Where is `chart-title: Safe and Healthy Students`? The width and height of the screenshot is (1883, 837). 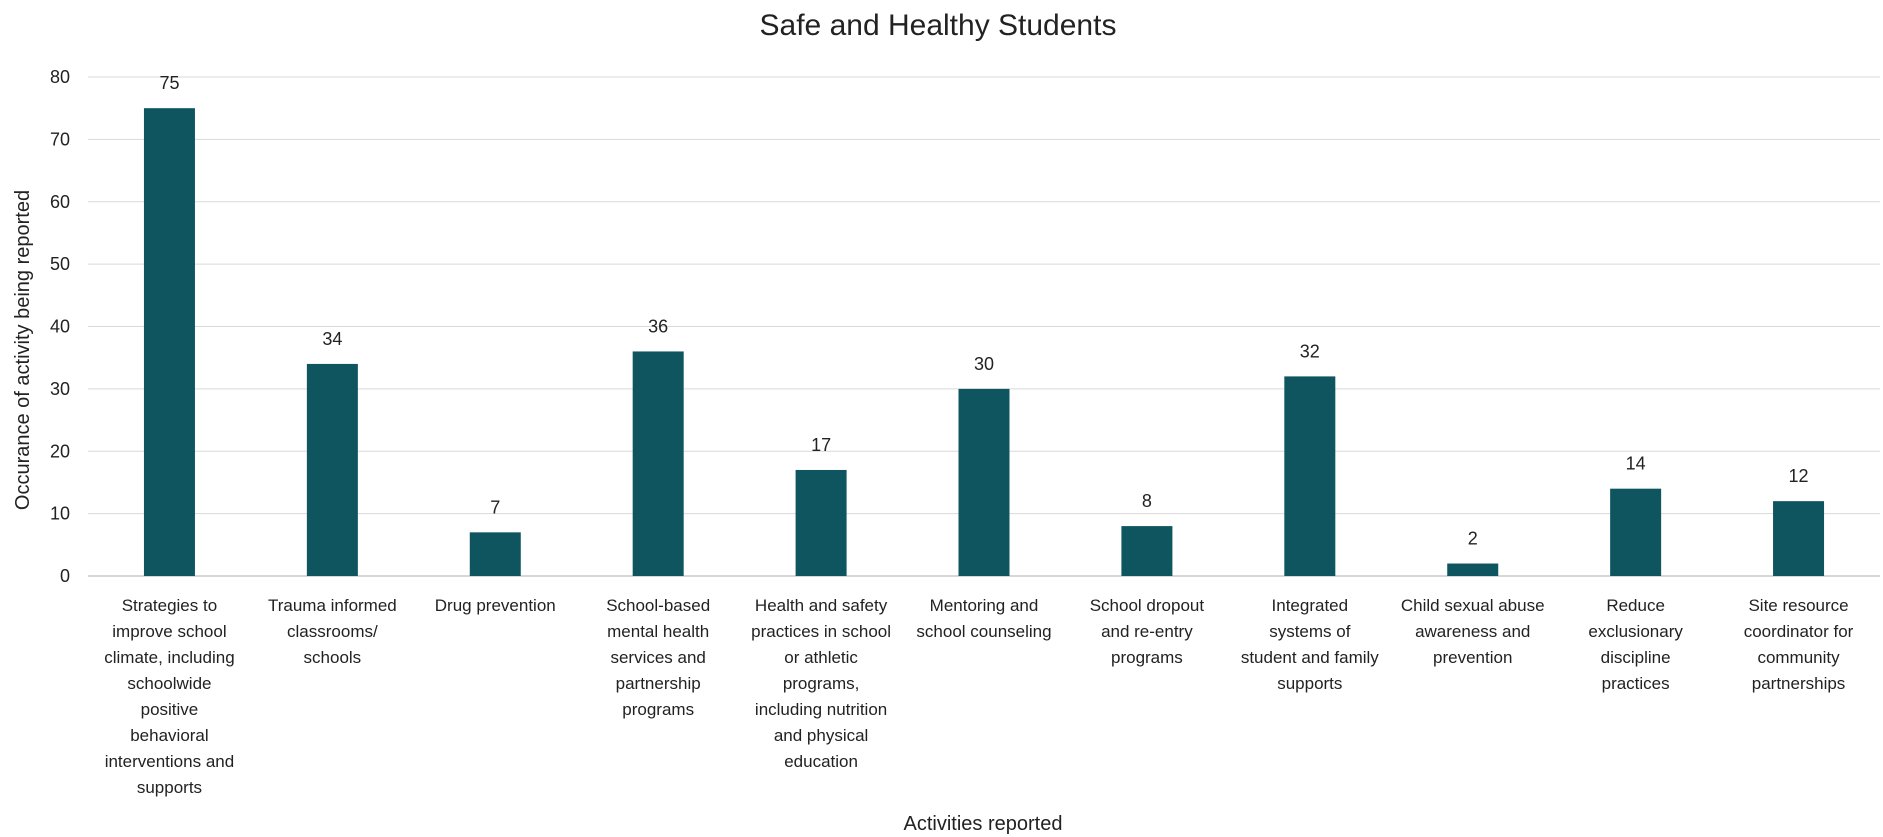
chart-title: Safe and Healthy Students is located at coordinates (938, 25).